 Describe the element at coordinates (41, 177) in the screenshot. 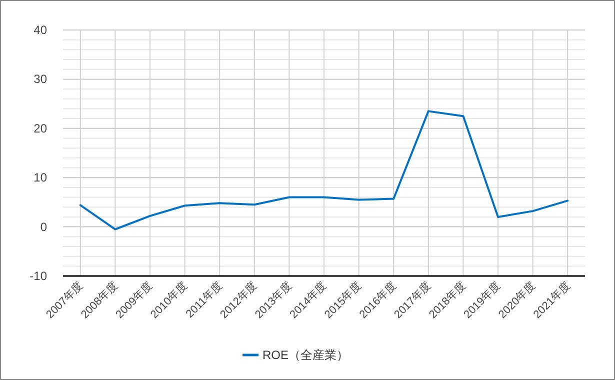

I see `y-tick-label: 10` at that location.